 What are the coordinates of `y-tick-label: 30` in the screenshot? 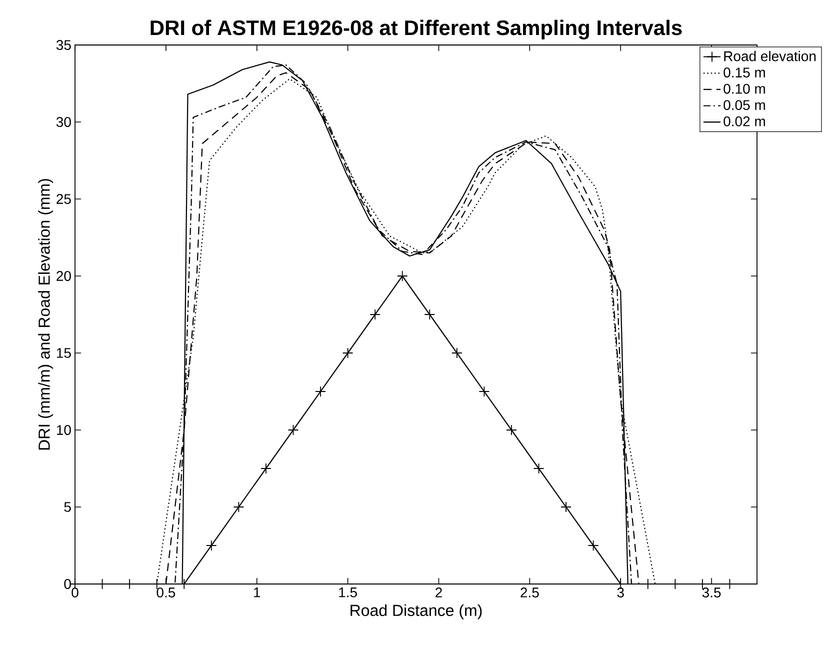 It's located at (63, 122).